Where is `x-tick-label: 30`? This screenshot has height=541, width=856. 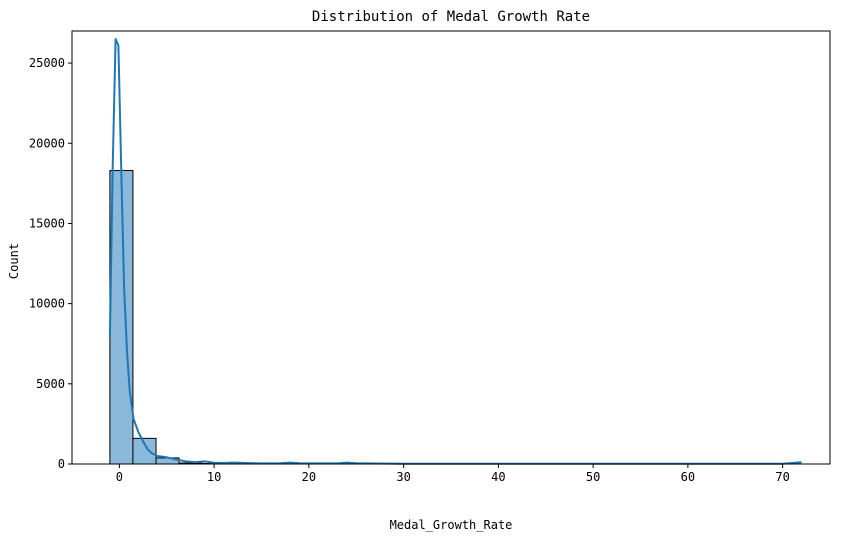 x-tick-label: 30 is located at coordinates (403, 477).